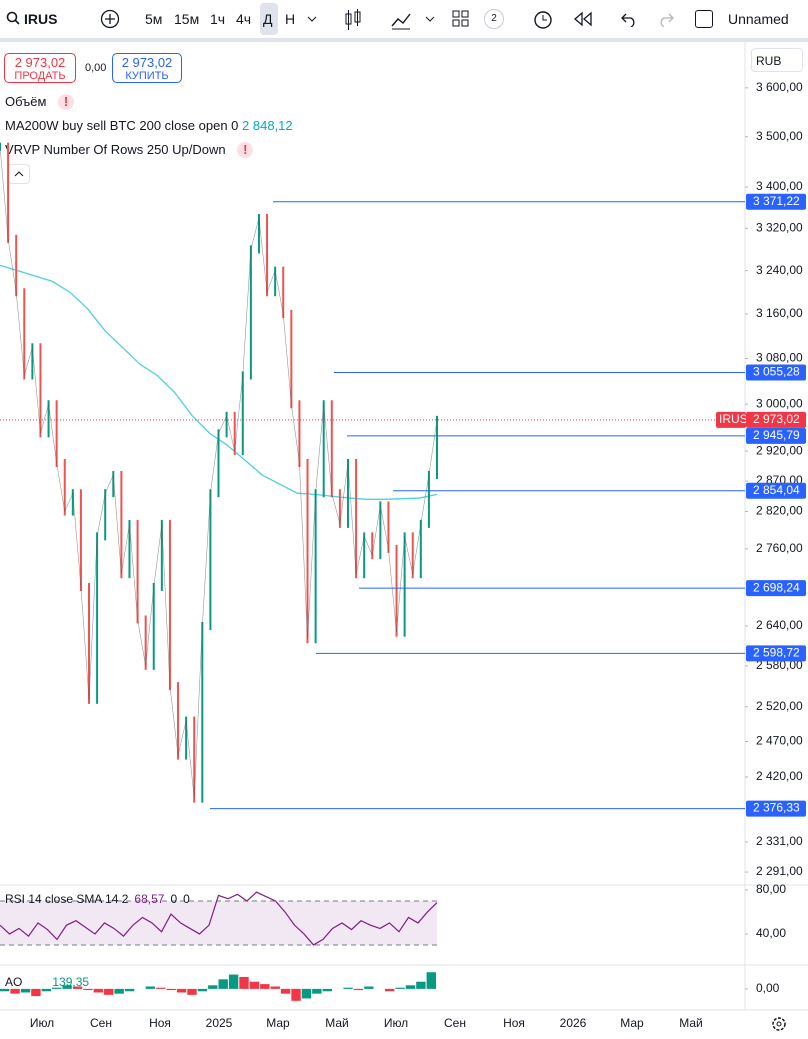 The width and height of the screenshot is (808, 1039). Describe the element at coordinates (733, 419) in the screenshot. I see `symbol-tag-text: IRUS` at that location.